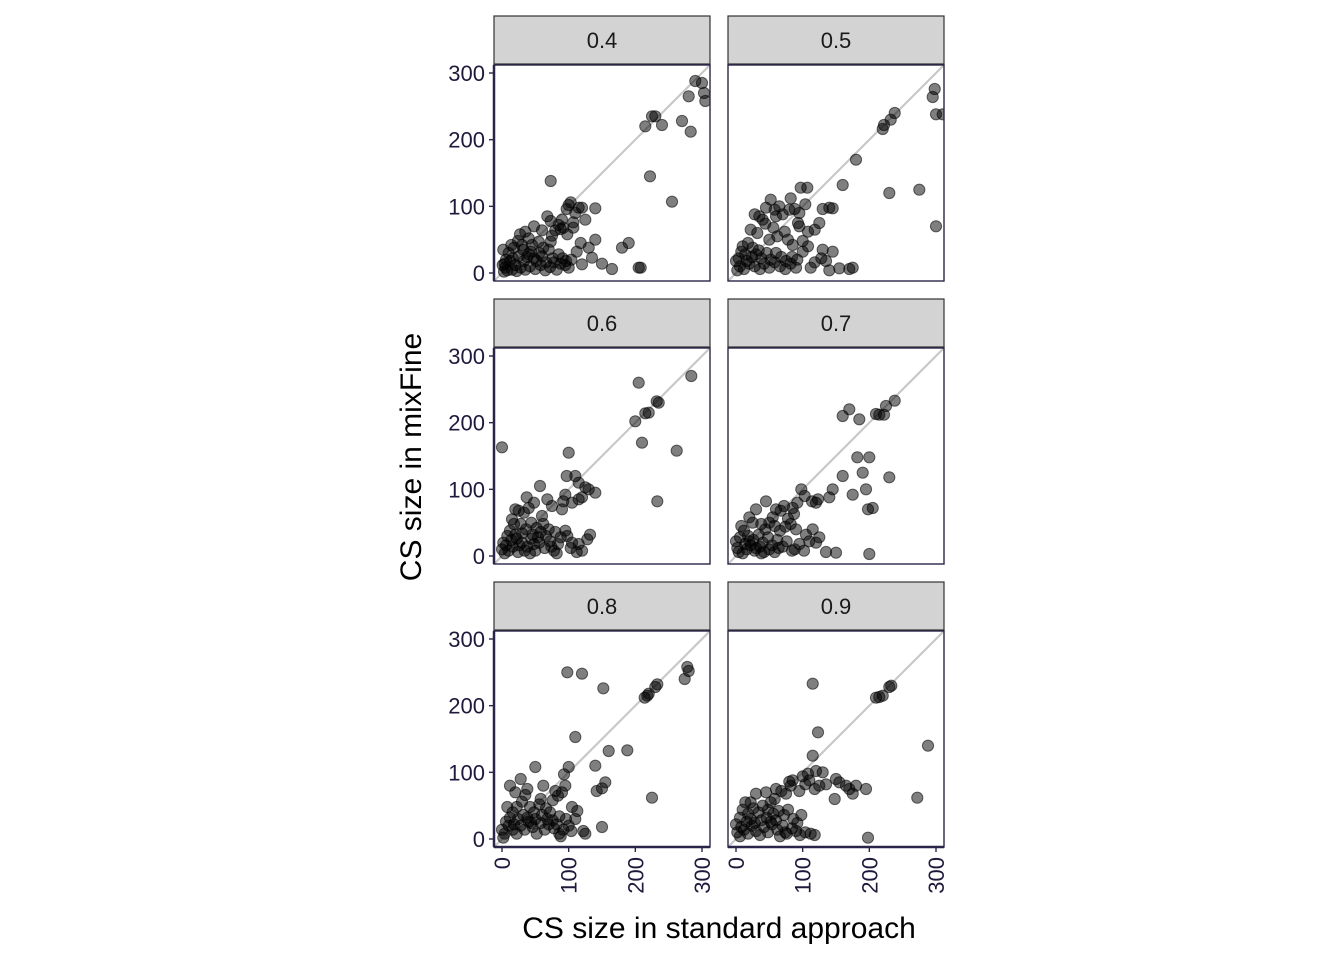 The width and height of the screenshot is (1344, 960). What do you see at coordinates (736, 863) in the screenshot?
I see `x-tick-label: 0` at bounding box center [736, 863].